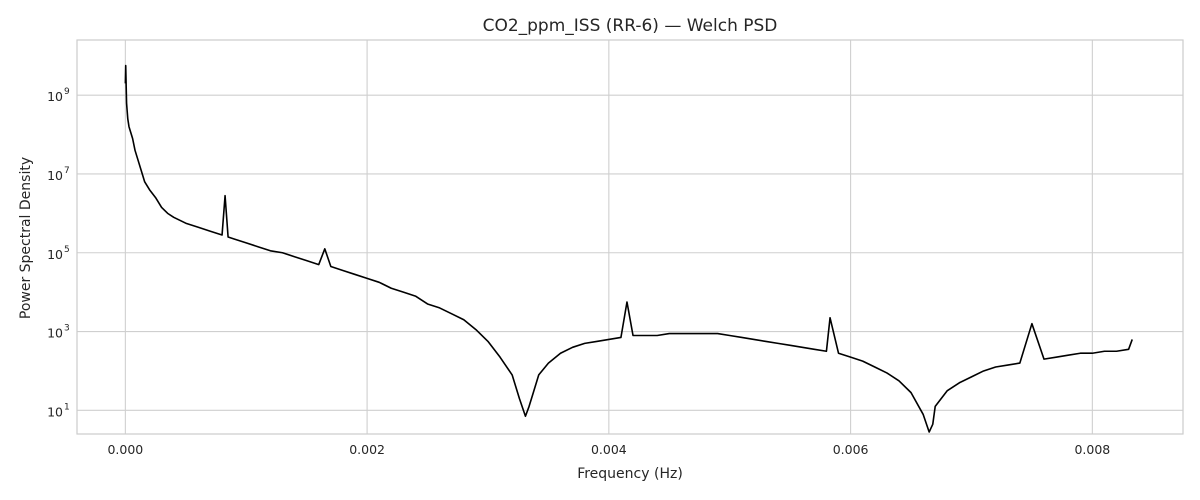 This screenshot has width=1200, height=500. I want to click on y-tick-exponent: 9, so click(67, 92).